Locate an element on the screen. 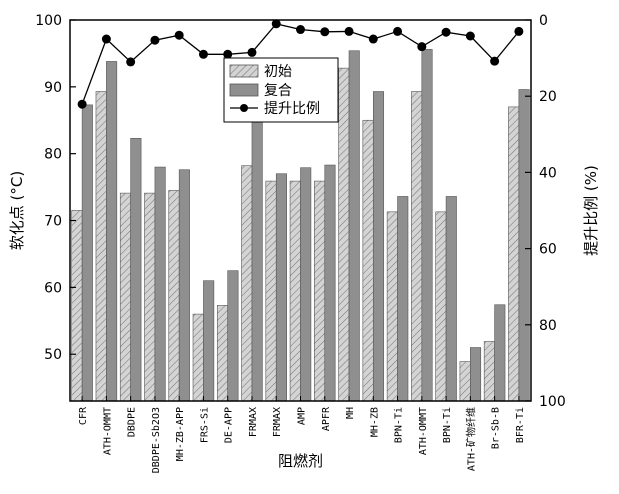  x-tick-label: BFR-Ti is located at coordinates (520, 425).